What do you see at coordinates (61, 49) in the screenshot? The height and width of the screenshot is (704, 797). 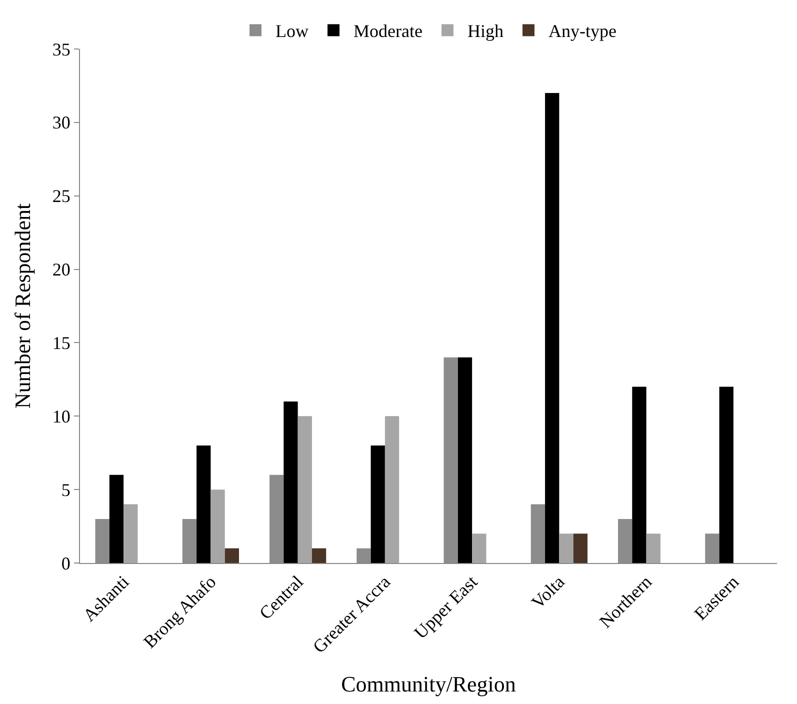 I see `y-tick-label: 35` at bounding box center [61, 49].